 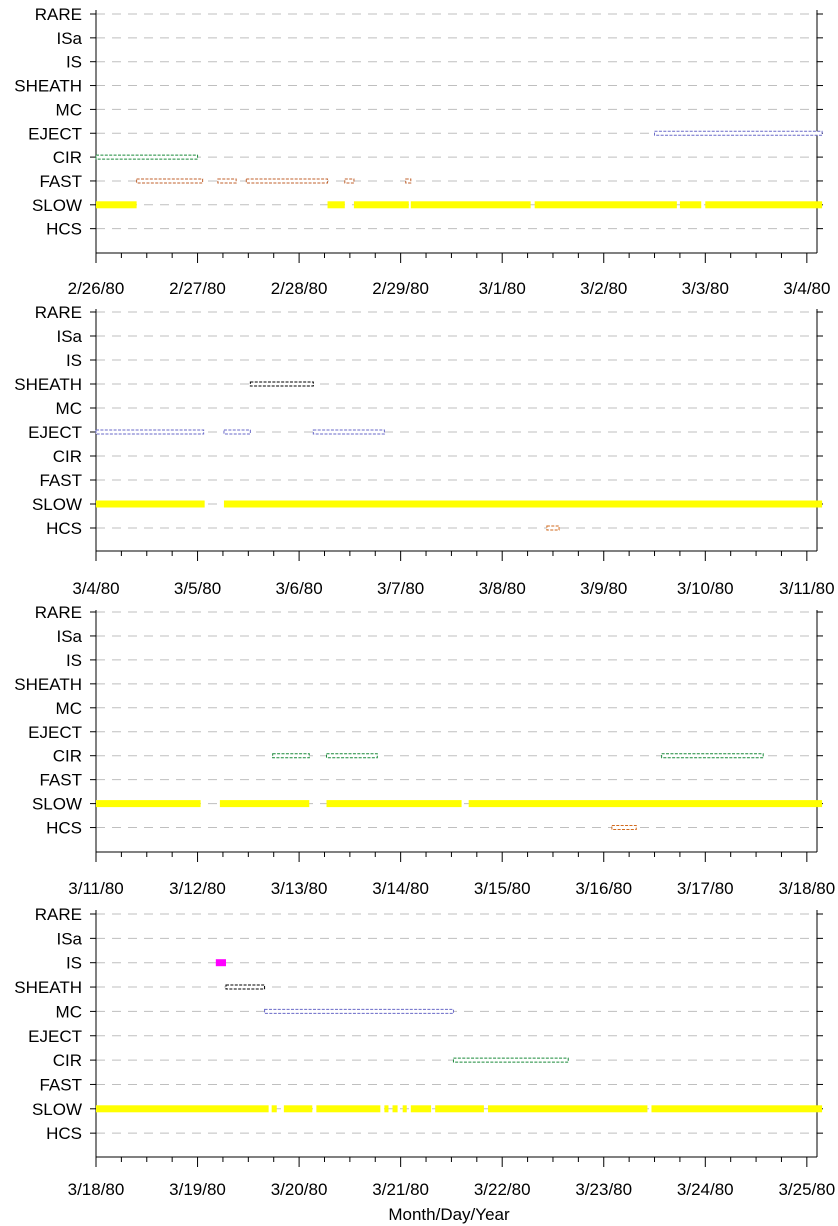 What do you see at coordinates (705, 888) in the screenshot?
I see `x-tick-label: 3/17/80` at bounding box center [705, 888].